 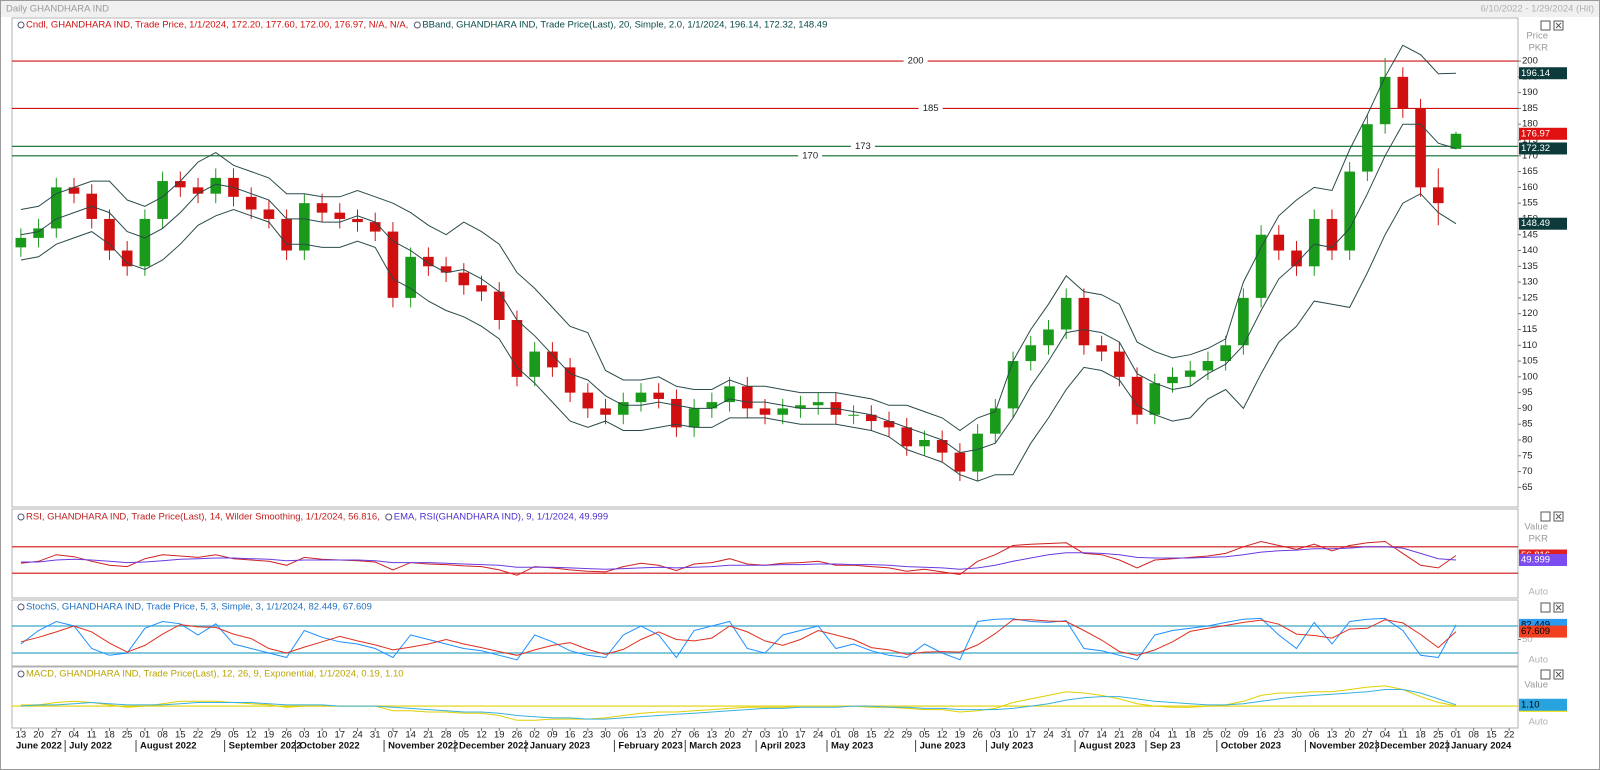 I want to click on month-label: July 2022, so click(x=90, y=746).